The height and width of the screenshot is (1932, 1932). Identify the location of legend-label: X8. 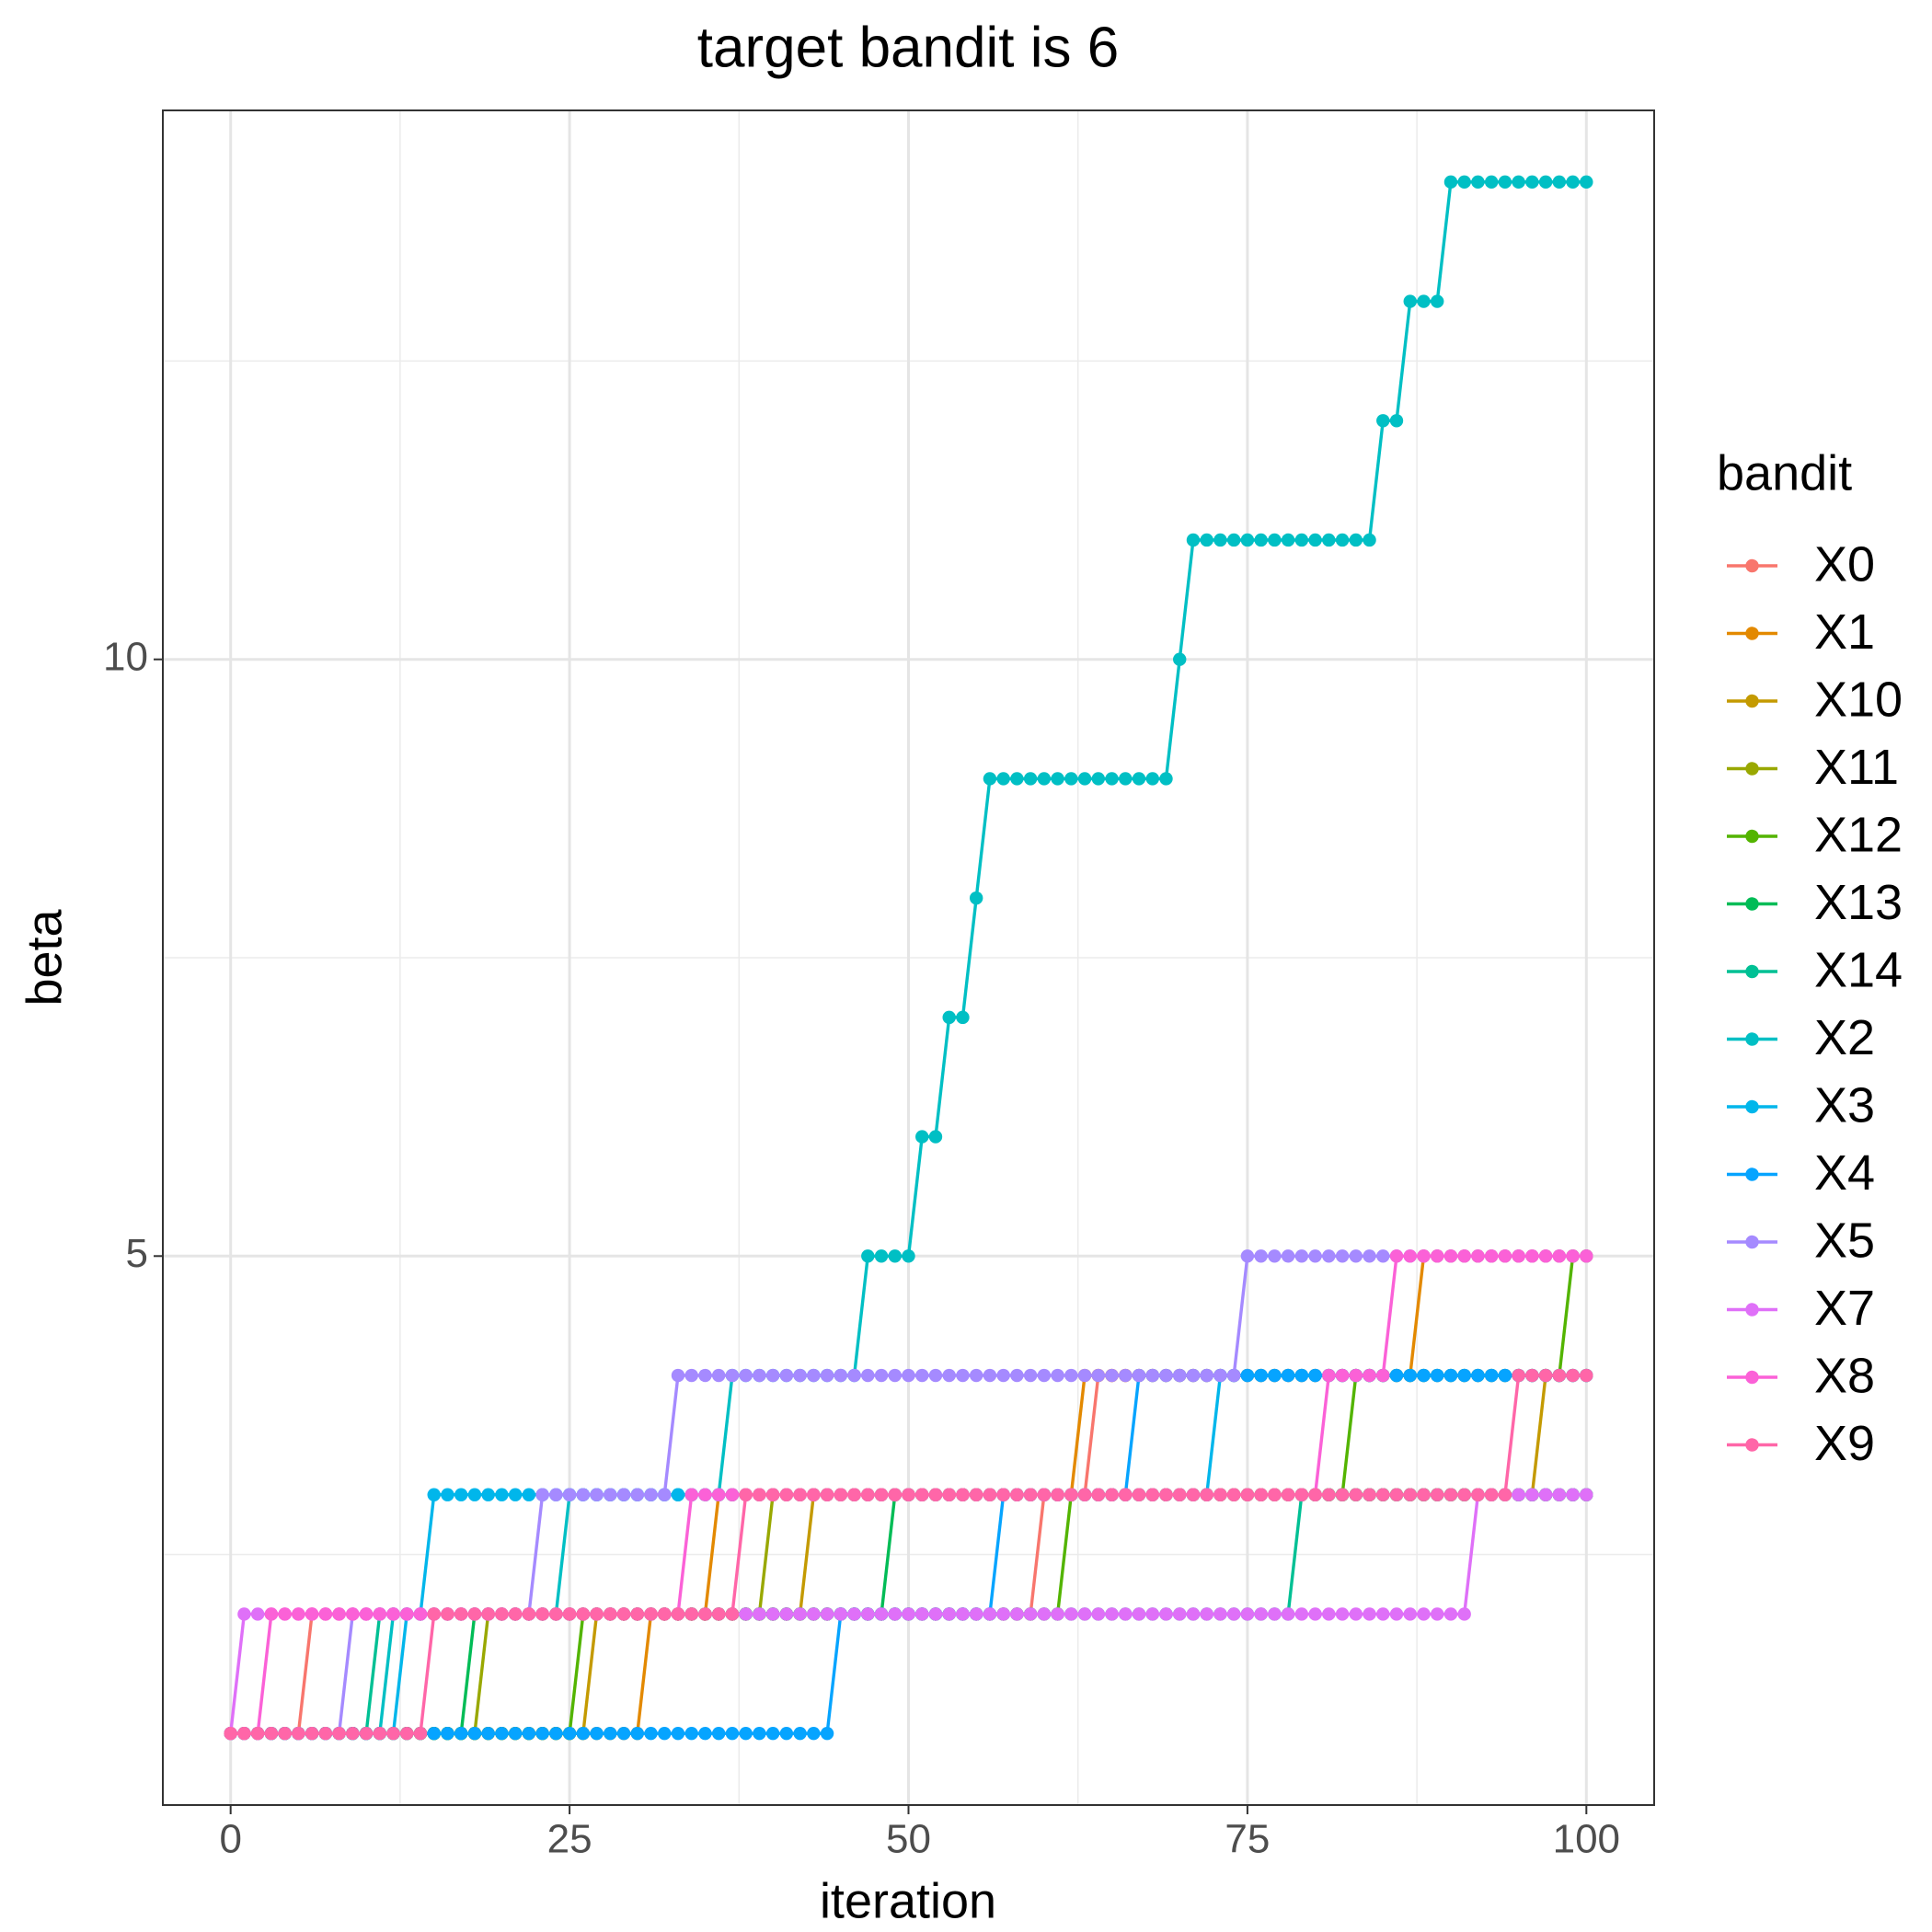
(1844, 1375).